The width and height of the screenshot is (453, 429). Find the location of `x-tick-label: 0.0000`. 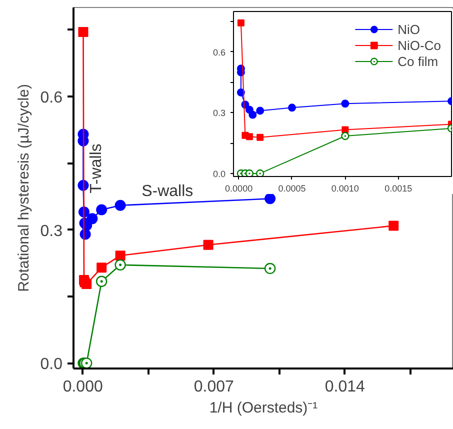

x-tick-label: 0.0000 is located at coordinates (239, 189).